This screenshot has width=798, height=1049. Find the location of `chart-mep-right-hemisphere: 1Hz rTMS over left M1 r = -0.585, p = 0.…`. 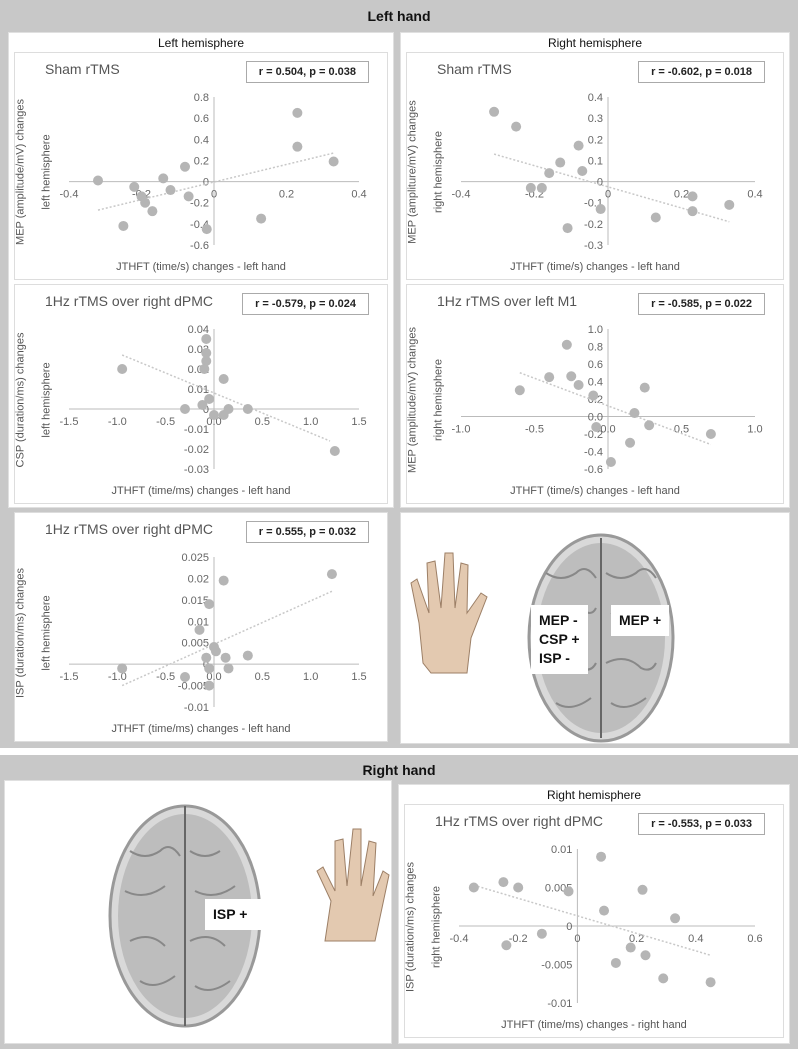

chart-mep-right-hemisphere: 1Hz rTMS over left M1 r = -0.585, p = 0.… is located at coordinates (595, 394).